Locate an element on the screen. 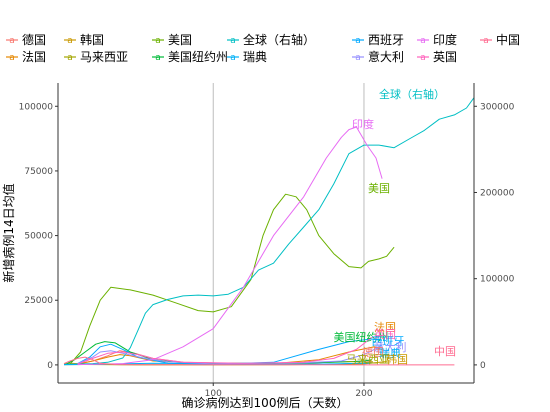 The height and width of the screenshot is (412, 550). y-left-tick-label-4: 100000 is located at coordinates (36, 107).